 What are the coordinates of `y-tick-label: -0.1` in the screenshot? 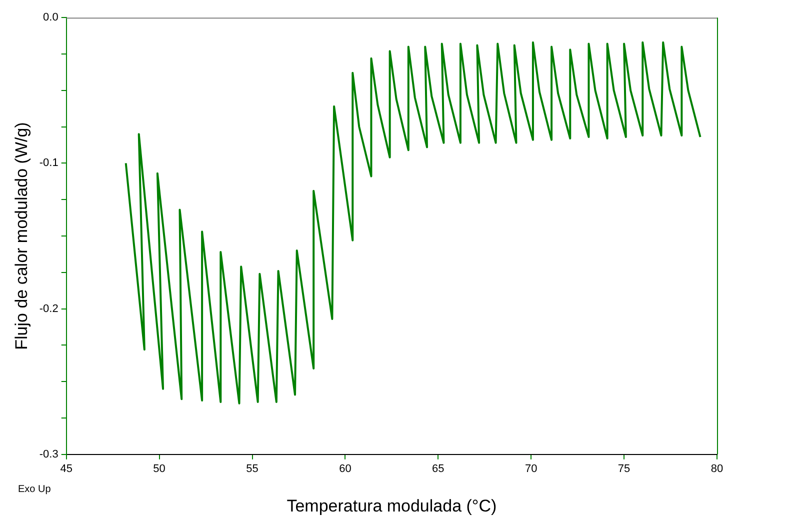 It's located at (48, 163).